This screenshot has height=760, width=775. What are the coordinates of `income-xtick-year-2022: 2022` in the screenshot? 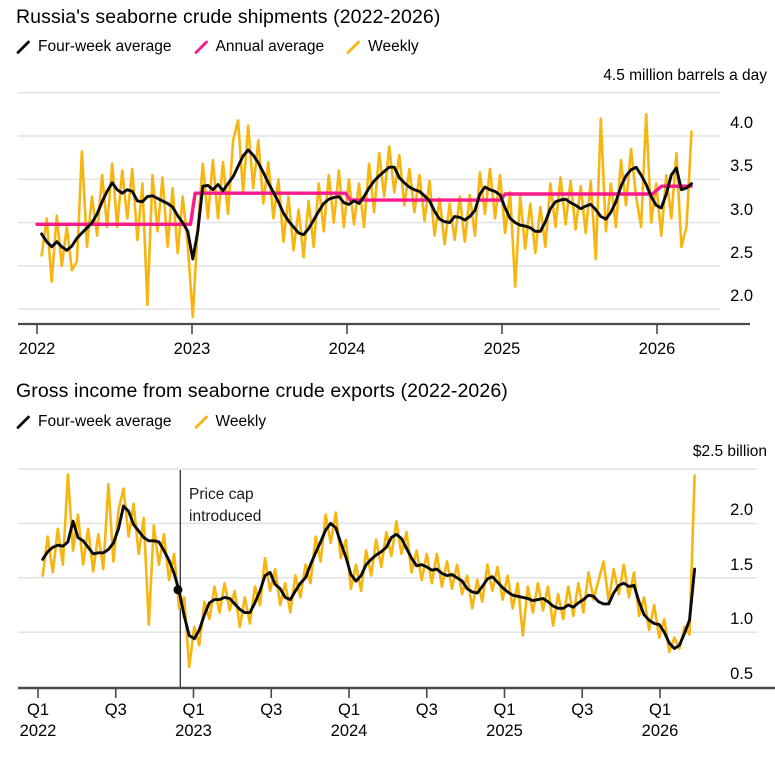 It's located at (38, 731).